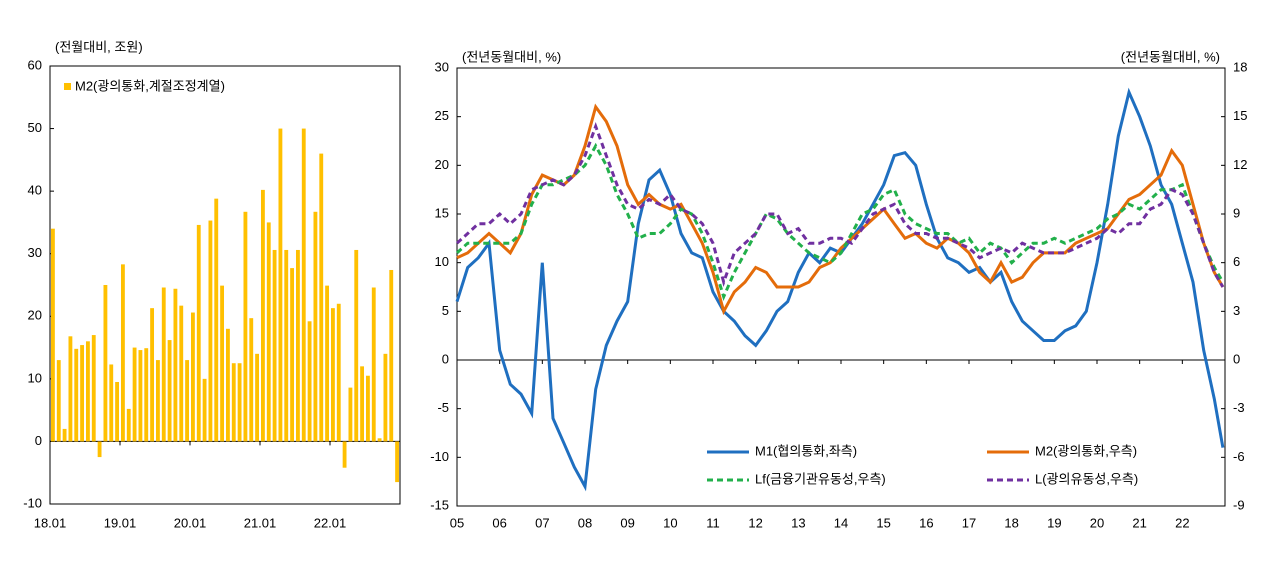 This screenshot has height=575, width=1280. What do you see at coordinates (99, 46) in the screenshot?
I see `y-axis-label: (전월대비, 조원)` at bounding box center [99, 46].